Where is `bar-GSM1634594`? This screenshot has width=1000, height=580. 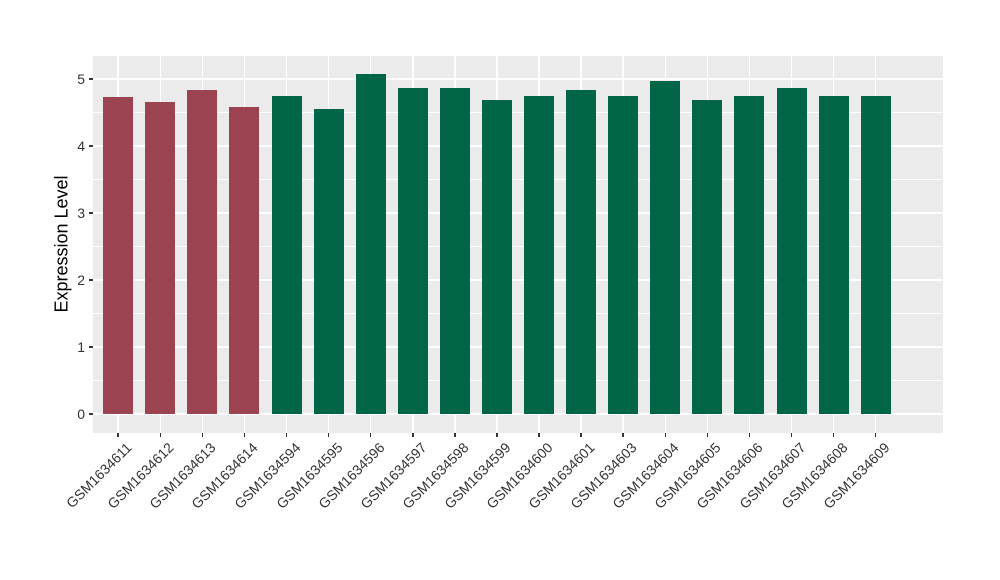 bar-GSM1634594 is located at coordinates (286, 255).